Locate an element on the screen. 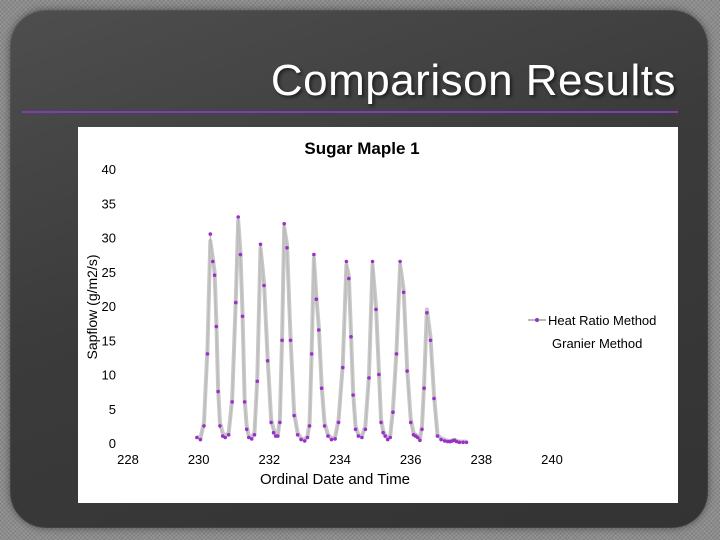 The width and height of the screenshot is (720, 540). y-tick-label: 10 is located at coordinates (109, 375).